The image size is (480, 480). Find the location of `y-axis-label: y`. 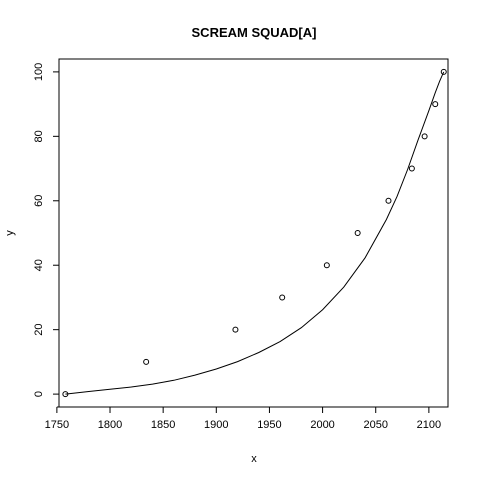

y-axis-label: y is located at coordinates (10, 233).